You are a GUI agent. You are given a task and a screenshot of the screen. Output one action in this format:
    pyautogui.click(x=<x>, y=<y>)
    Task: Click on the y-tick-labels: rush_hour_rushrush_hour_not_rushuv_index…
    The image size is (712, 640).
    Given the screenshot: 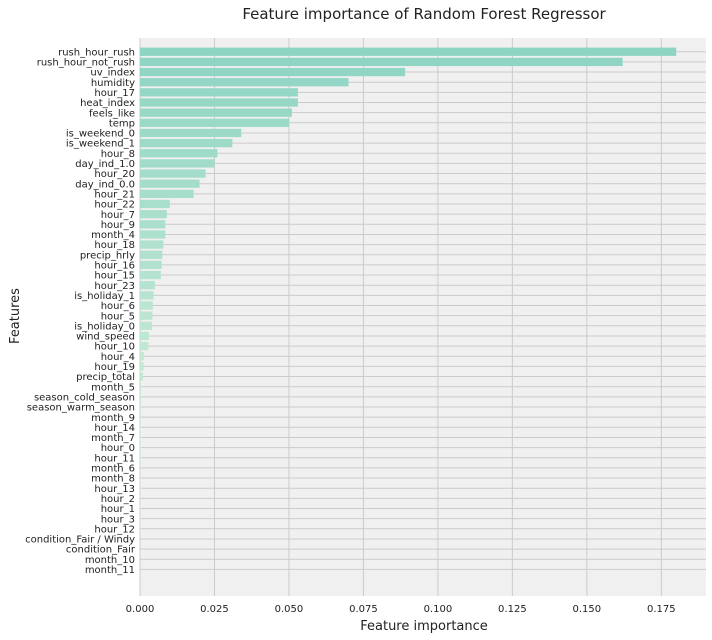 What is the action you would take?
    pyautogui.click(x=80, y=311)
    